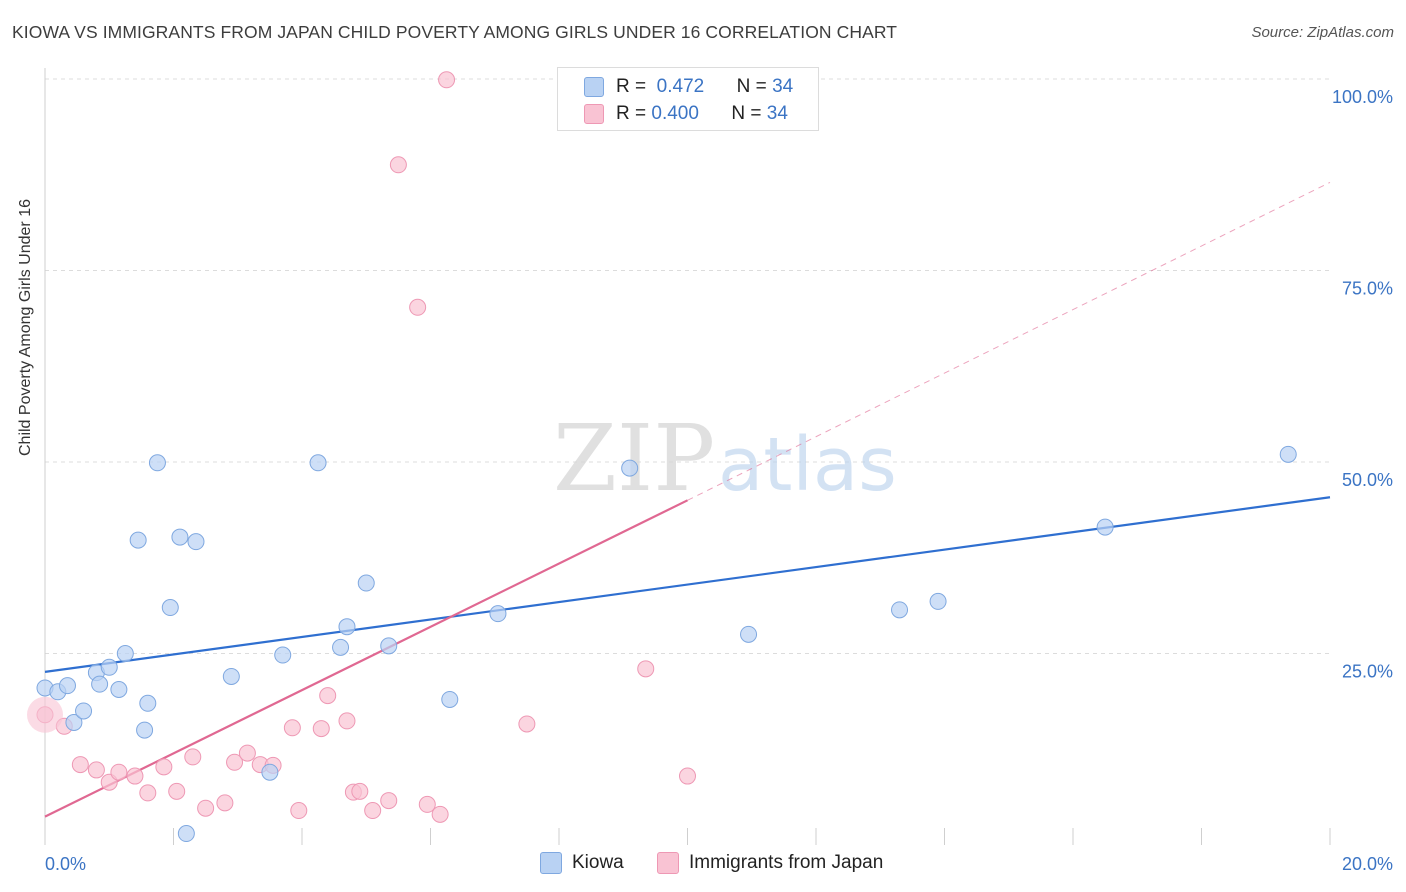  I want to click on legend-label-kiowa: Kiowa, so click(598, 862).